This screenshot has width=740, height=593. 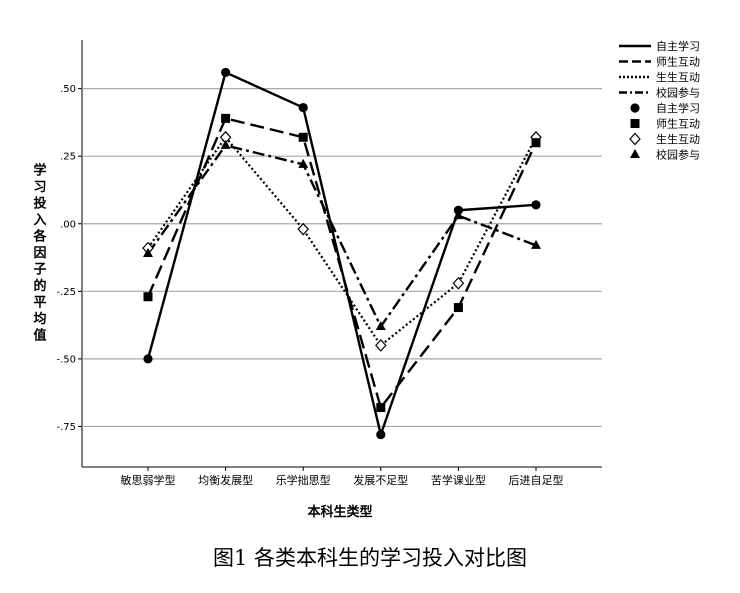 What do you see at coordinates (342, 477) in the screenshot?
I see `x-axis-ticks: 敏思弱学型 均衡发展型 乐学拙思型 发展不足型 苦学课业型 后进自足型` at bounding box center [342, 477].